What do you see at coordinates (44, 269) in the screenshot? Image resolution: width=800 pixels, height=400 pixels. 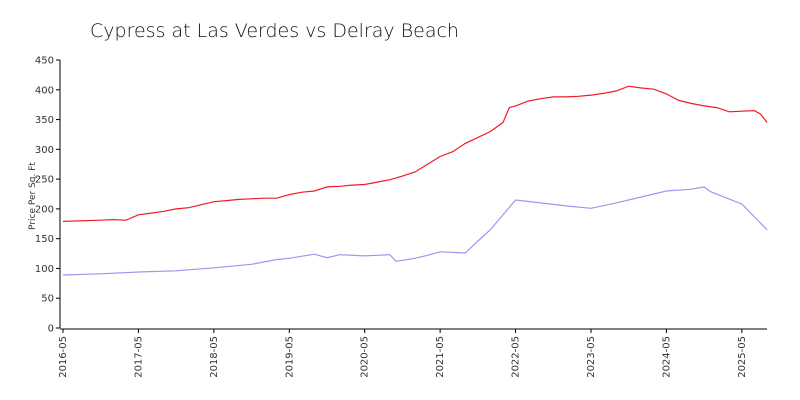 I see `y-tick-label: 100` at bounding box center [44, 269].